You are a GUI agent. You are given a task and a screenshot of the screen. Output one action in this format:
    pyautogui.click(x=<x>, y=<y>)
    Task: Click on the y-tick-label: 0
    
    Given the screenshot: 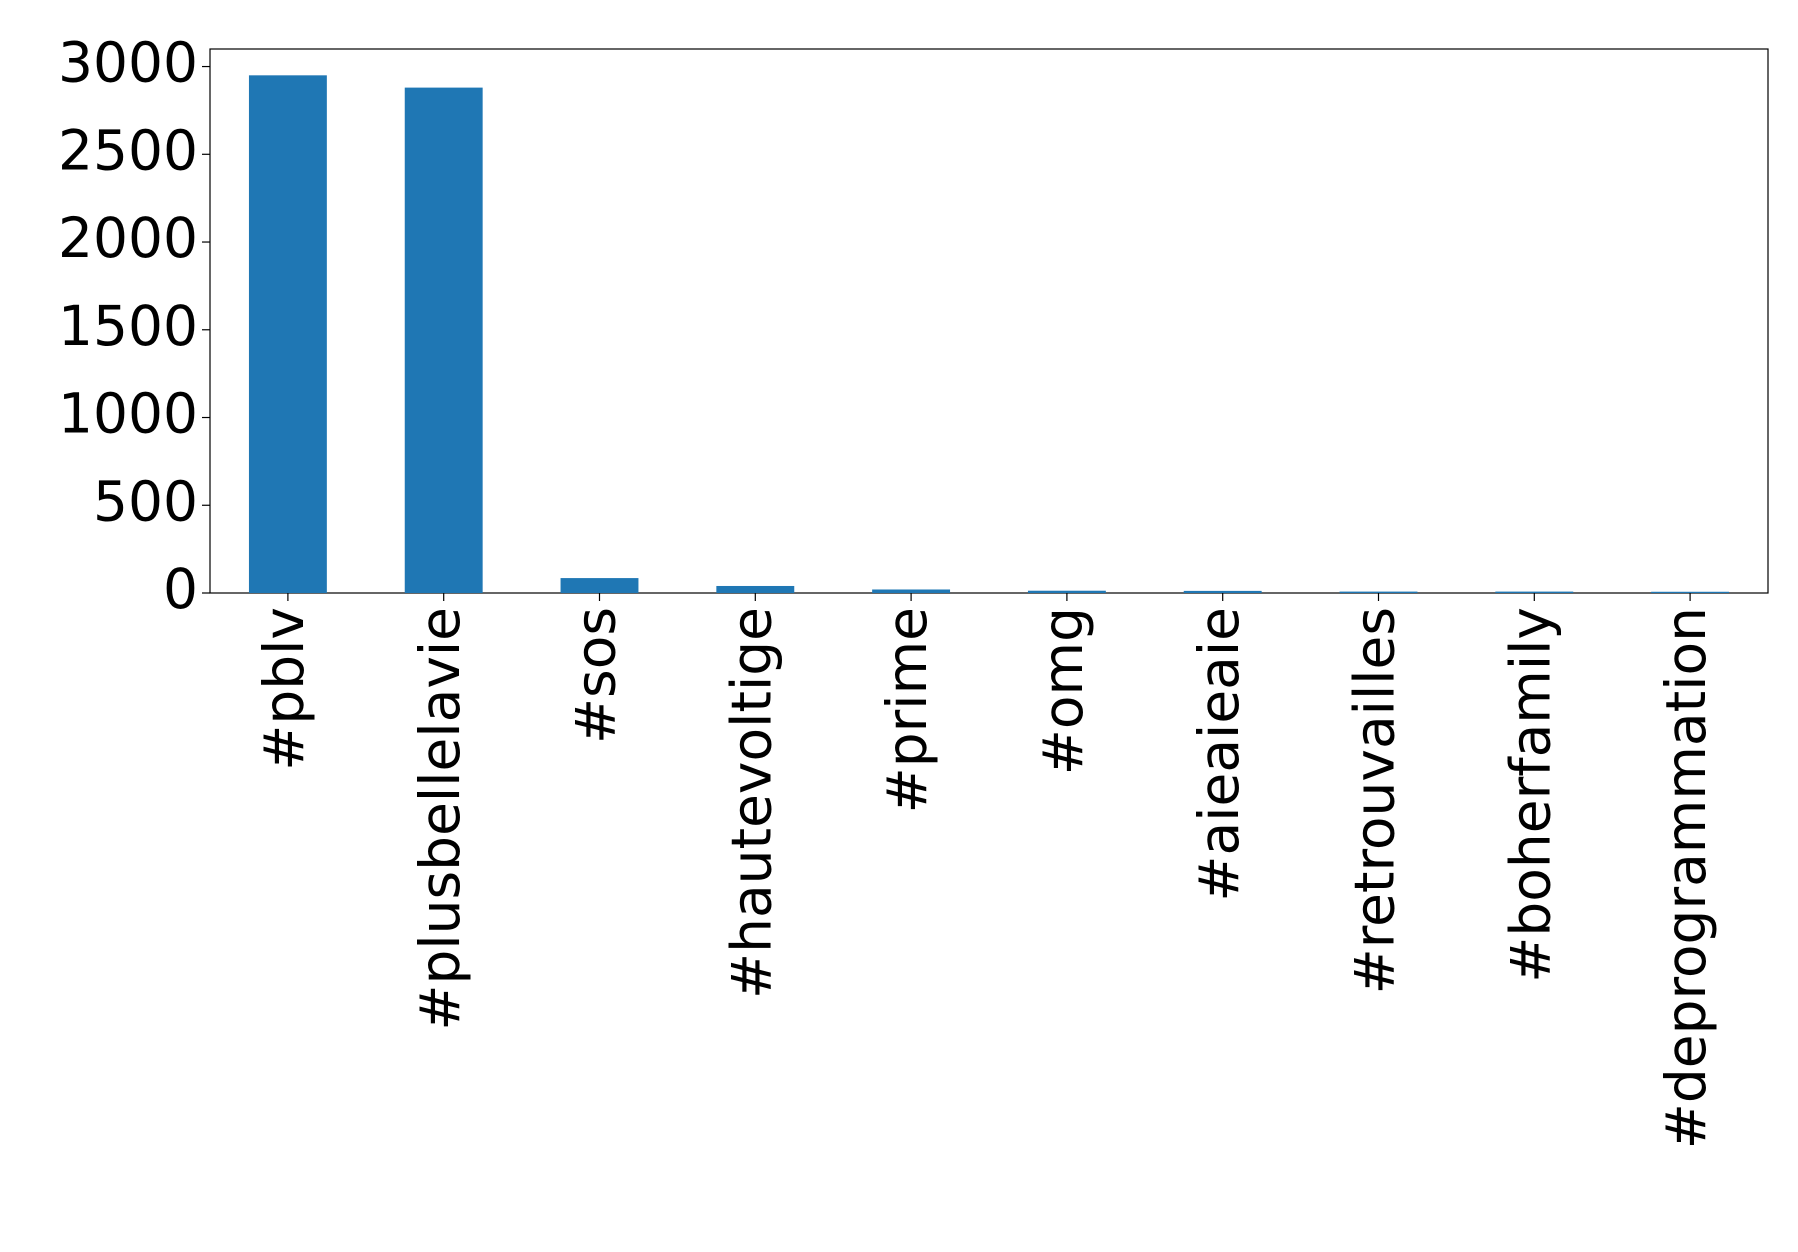 What is the action you would take?
    pyautogui.click(x=180, y=589)
    